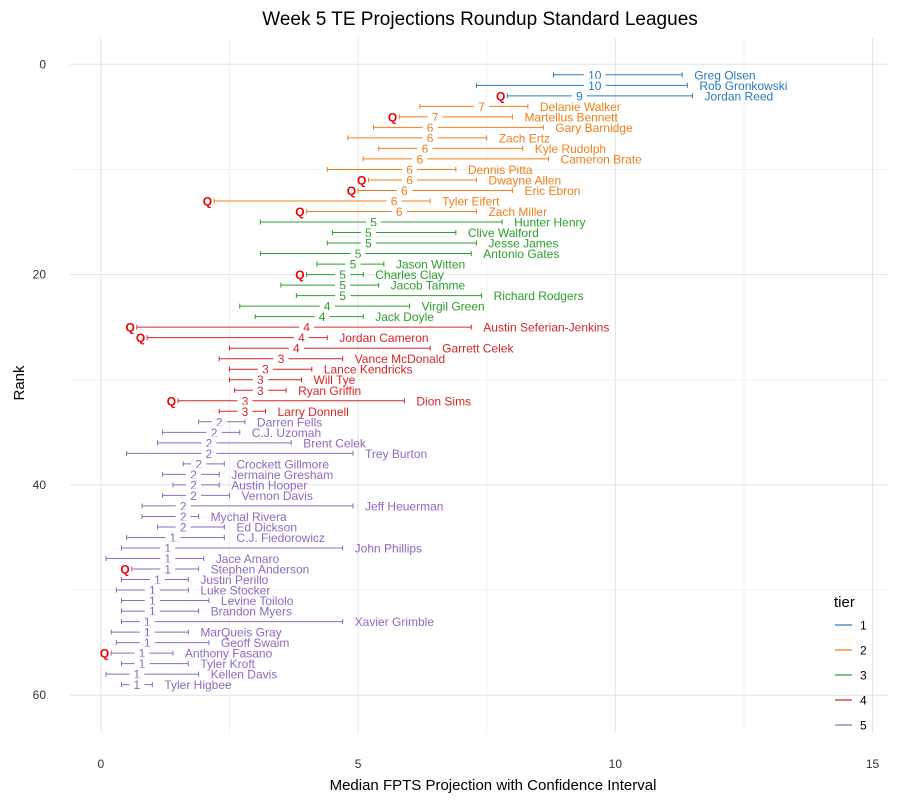  I want to click on legend-entry: 1, so click(851, 626).